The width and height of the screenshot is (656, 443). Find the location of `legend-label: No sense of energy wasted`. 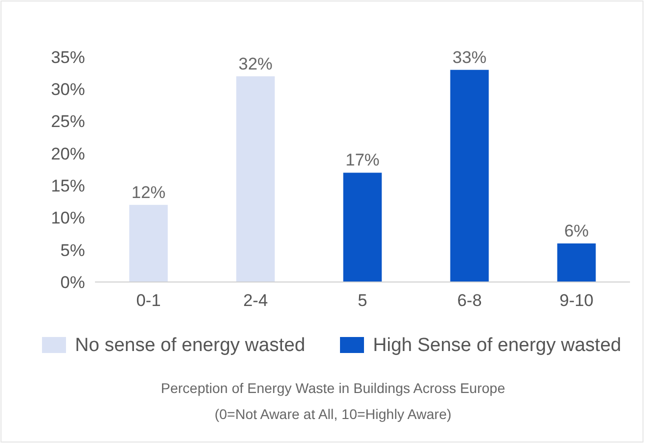

legend-label: No sense of energy wasted is located at coordinates (190, 345).